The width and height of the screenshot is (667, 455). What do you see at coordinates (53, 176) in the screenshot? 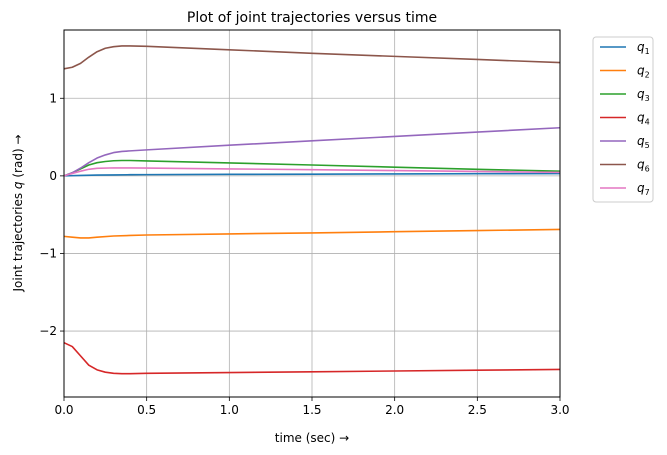
I see `y-tick-label: 0` at bounding box center [53, 176].